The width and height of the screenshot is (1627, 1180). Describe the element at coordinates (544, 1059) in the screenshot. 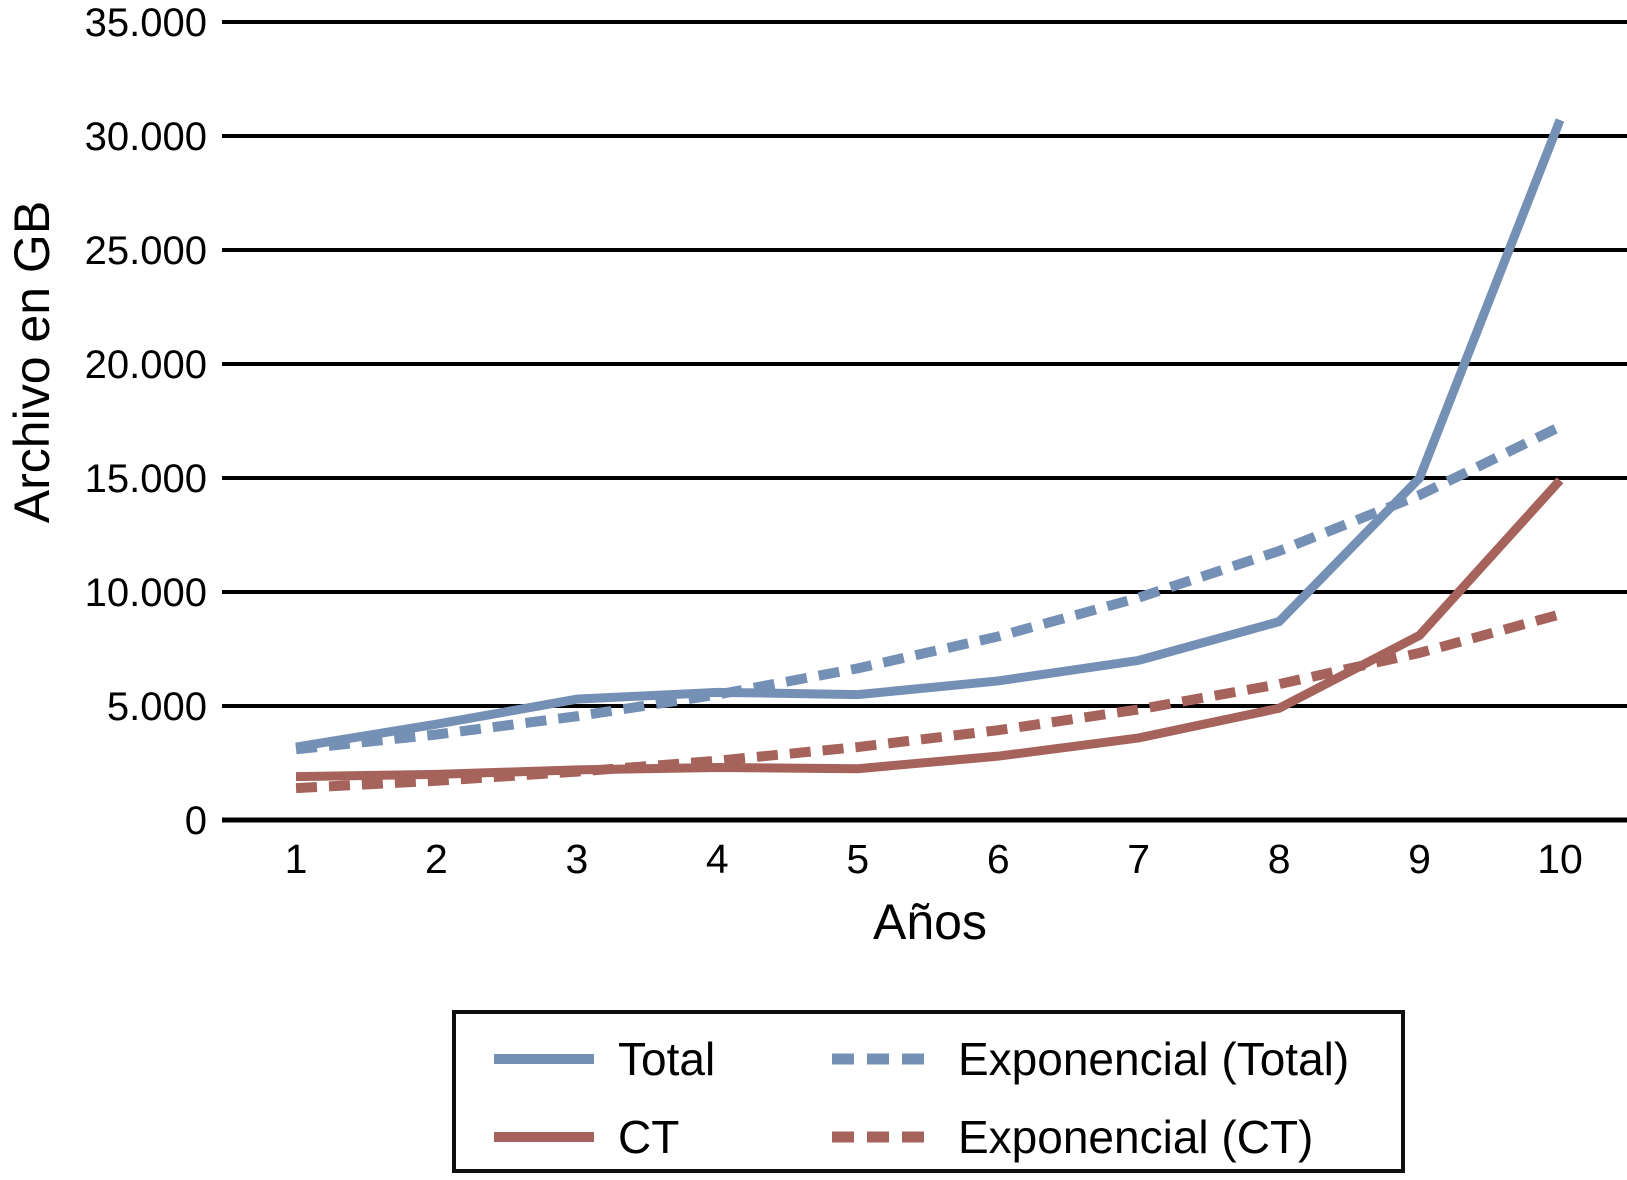

I see `total-line-swatch-icon` at that location.